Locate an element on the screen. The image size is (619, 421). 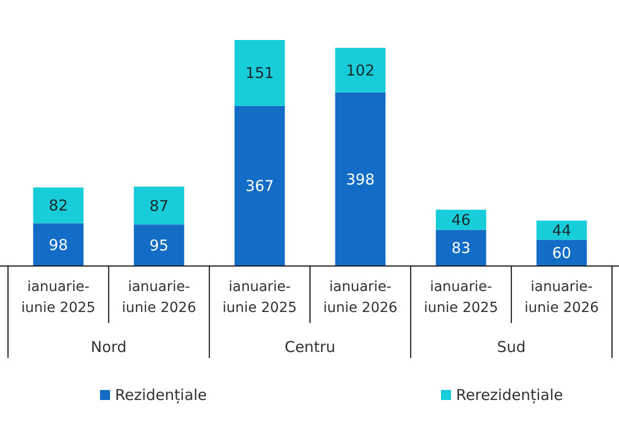
legend-label: Rerezidențiale is located at coordinates (509, 395).